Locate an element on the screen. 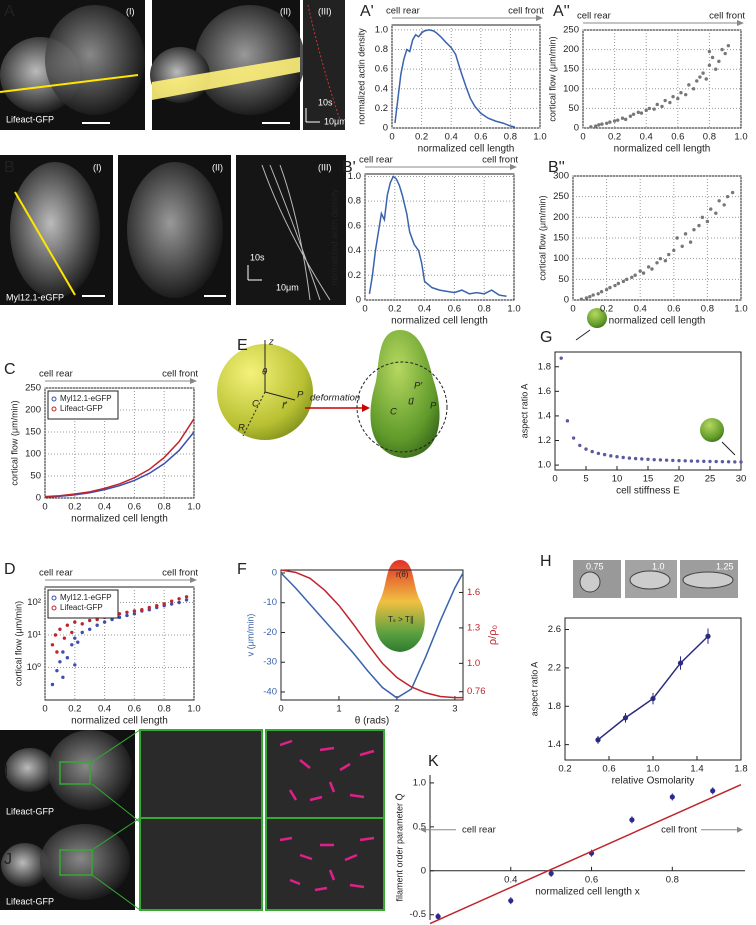  y2-tick-label: 0.76 is located at coordinates (476, 691).